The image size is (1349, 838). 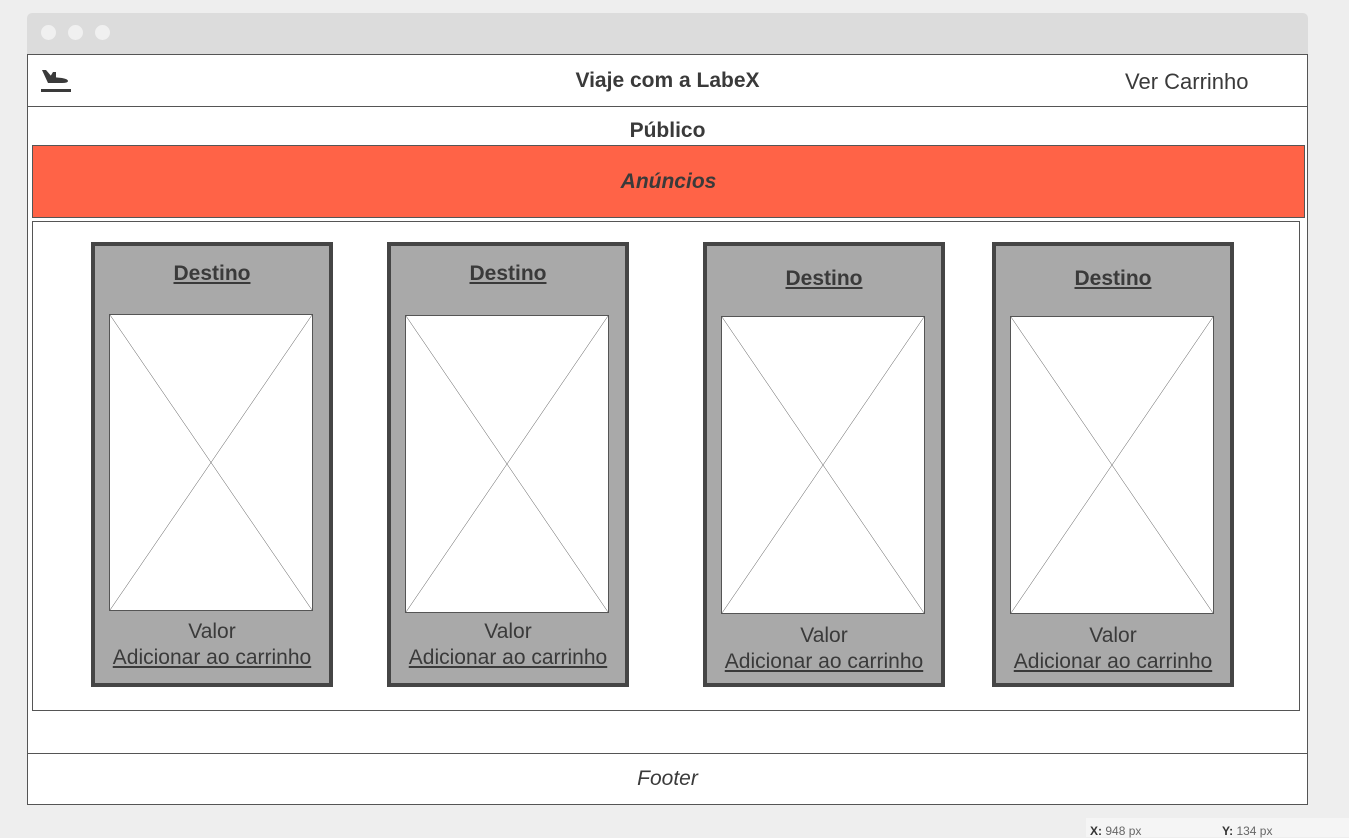 What do you see at coordinates (56, 82) in the screenshot?
I see `airplane-departure-icon` at bounding box center [56, 82].